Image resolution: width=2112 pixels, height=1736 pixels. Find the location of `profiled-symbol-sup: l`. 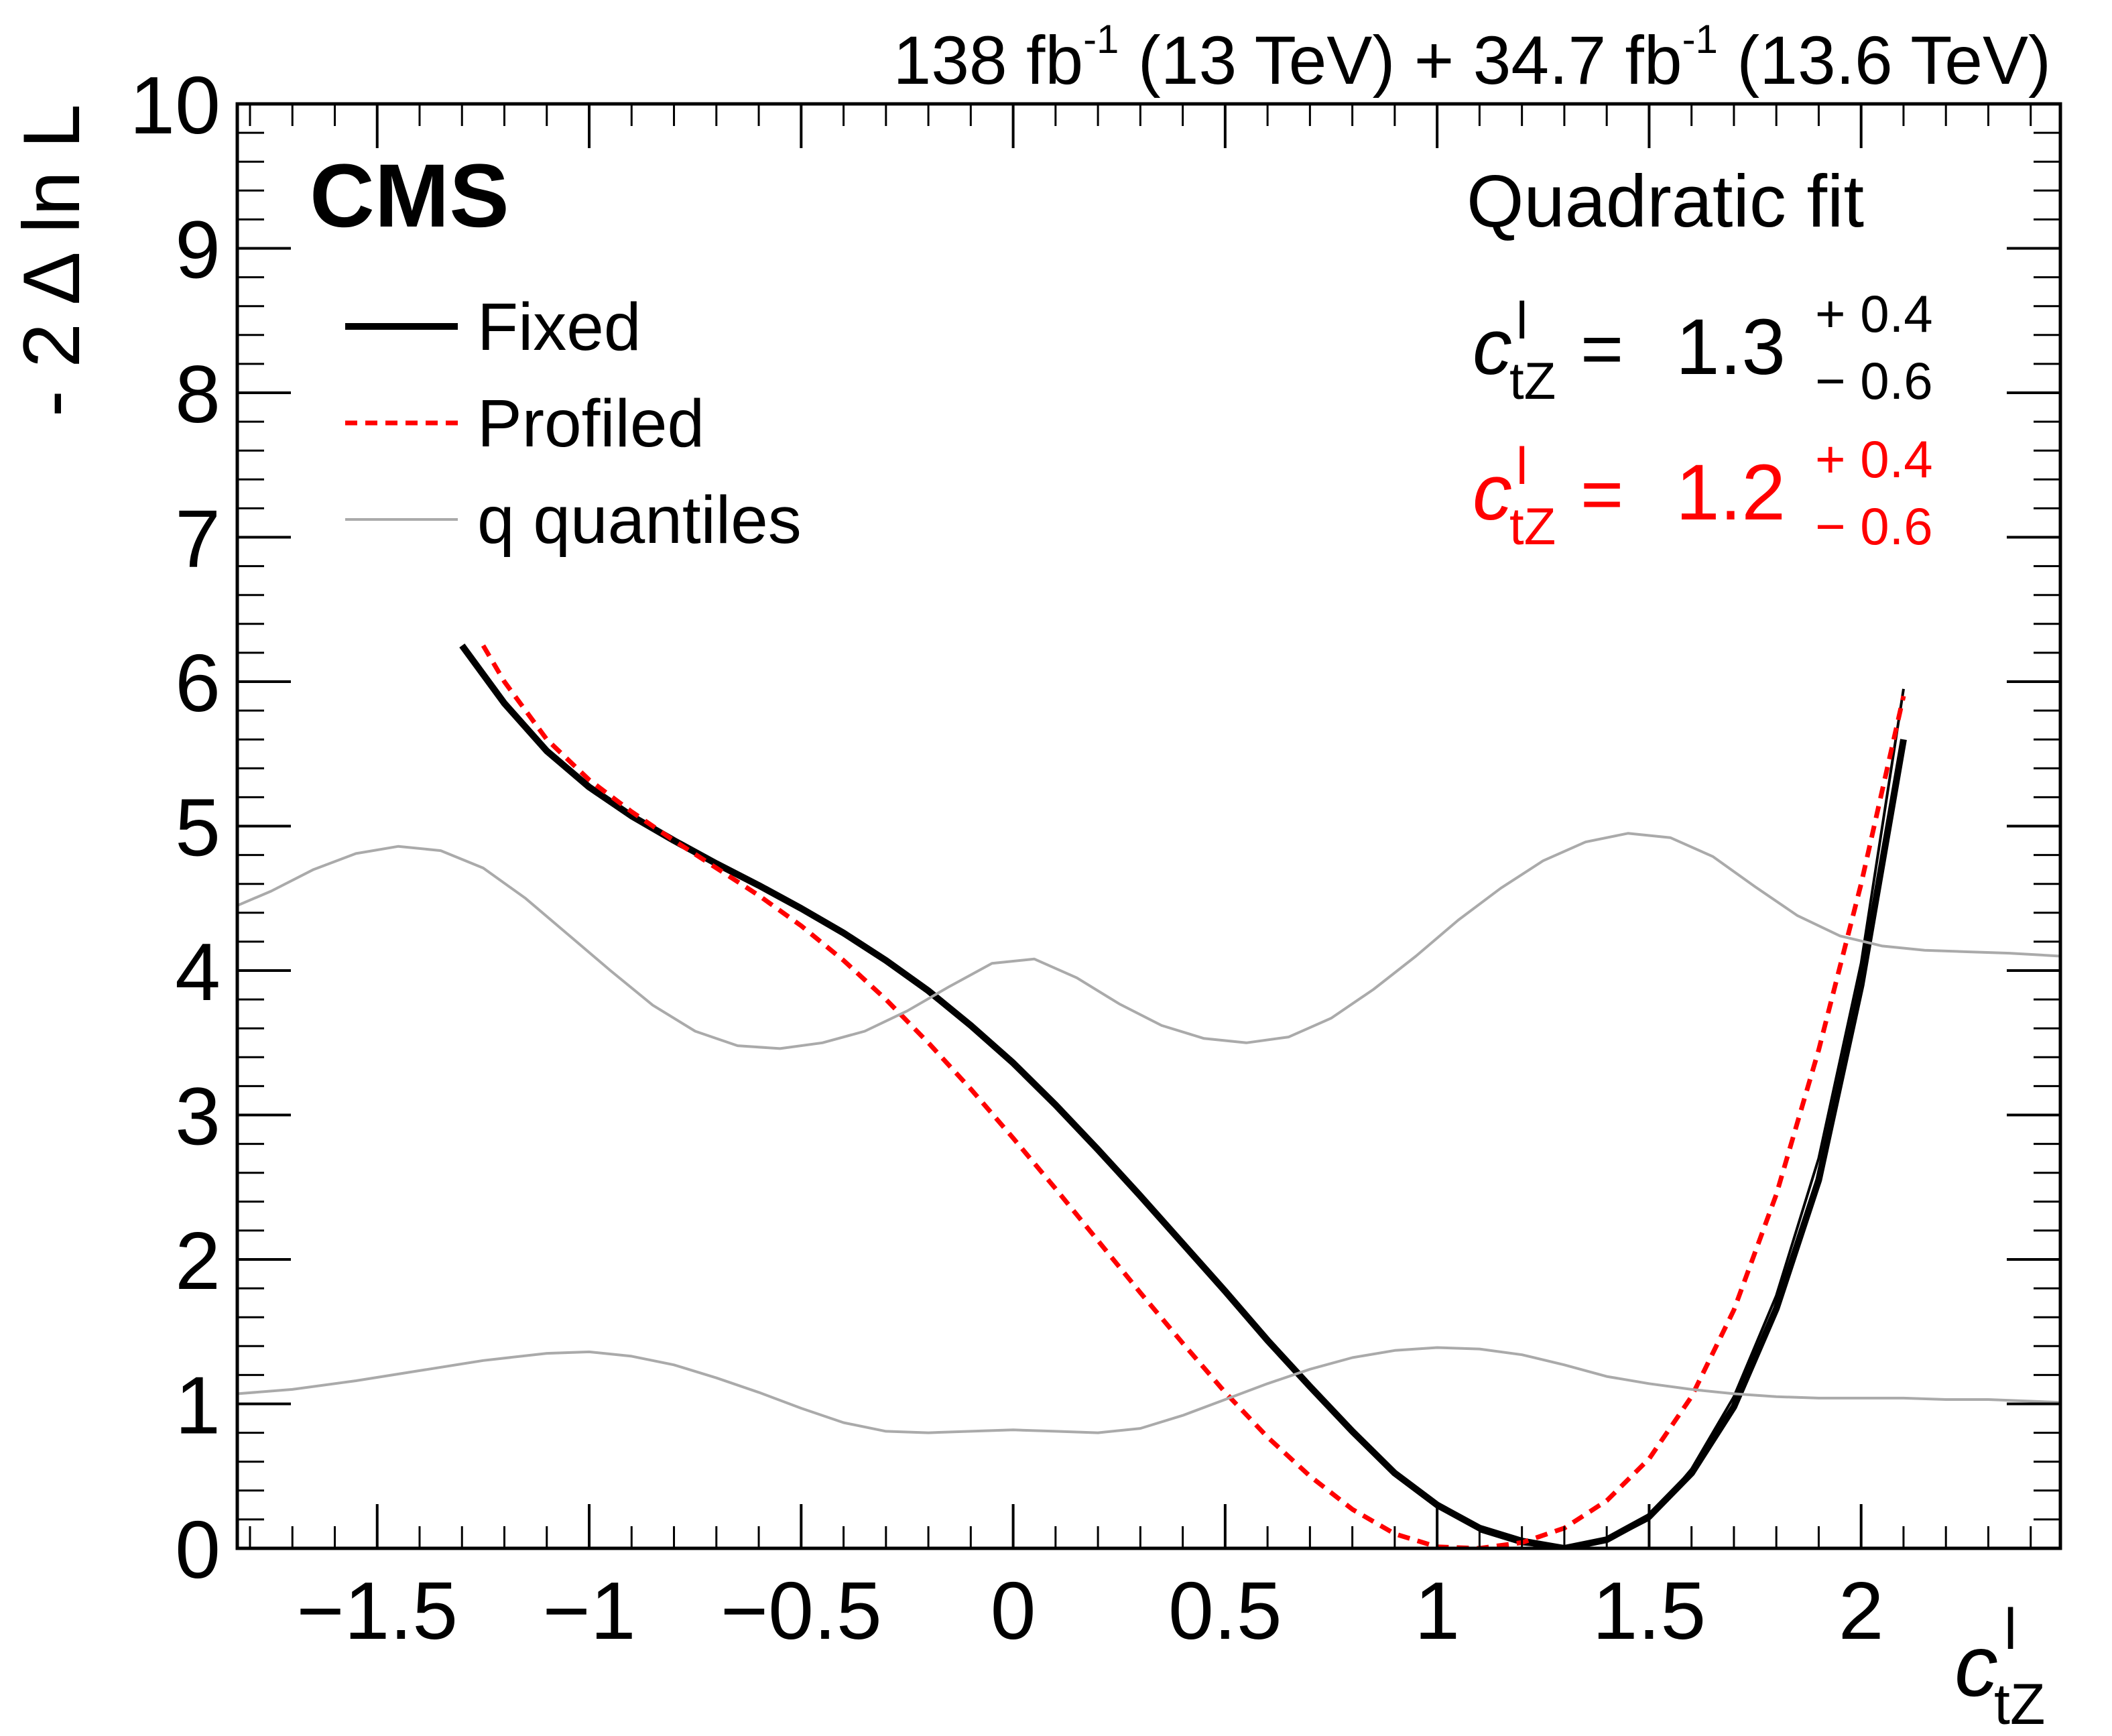

profiled-symbol-sup: l is located at coordinates (1522, 465).